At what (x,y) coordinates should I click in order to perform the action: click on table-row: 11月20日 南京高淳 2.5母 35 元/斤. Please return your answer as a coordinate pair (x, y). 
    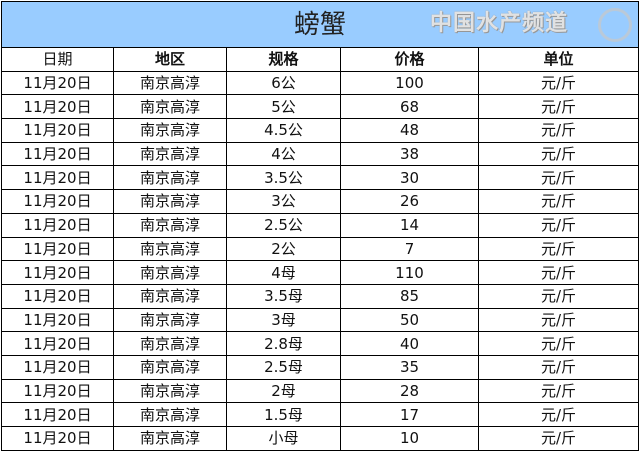
    Looking at the image, I should click on (320, 367).